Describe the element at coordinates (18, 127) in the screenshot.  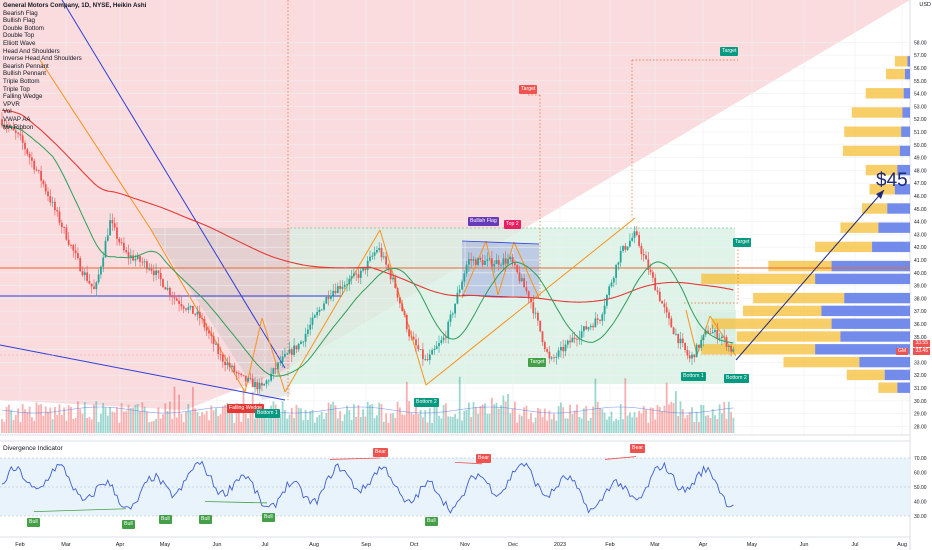
I see `legend-item: MA Ribbon` at that location.